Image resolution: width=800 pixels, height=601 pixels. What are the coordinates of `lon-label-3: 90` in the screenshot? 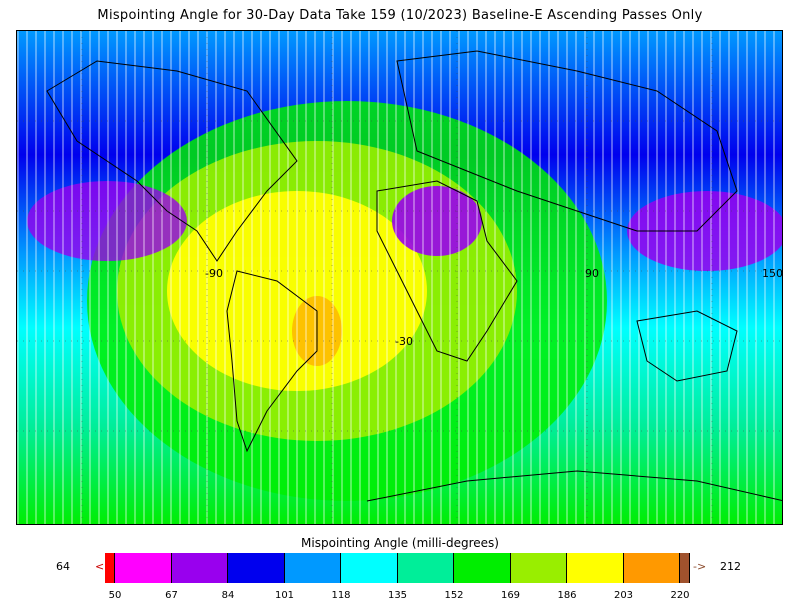 It's located at (592, 273).